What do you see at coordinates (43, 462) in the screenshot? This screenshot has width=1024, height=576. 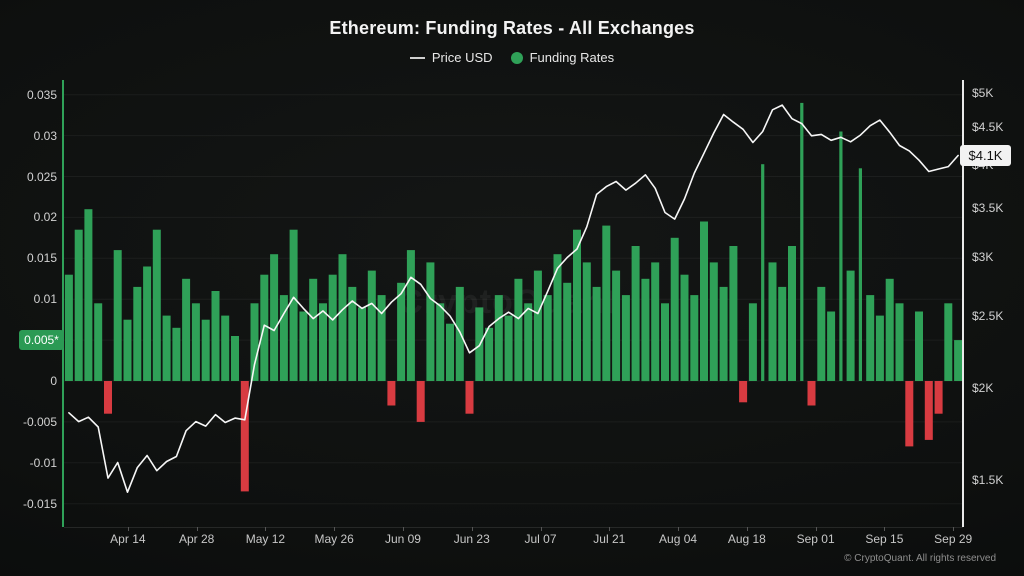 I see `left-axis-tick-label: -0.01` at bounding box center [43, 462].